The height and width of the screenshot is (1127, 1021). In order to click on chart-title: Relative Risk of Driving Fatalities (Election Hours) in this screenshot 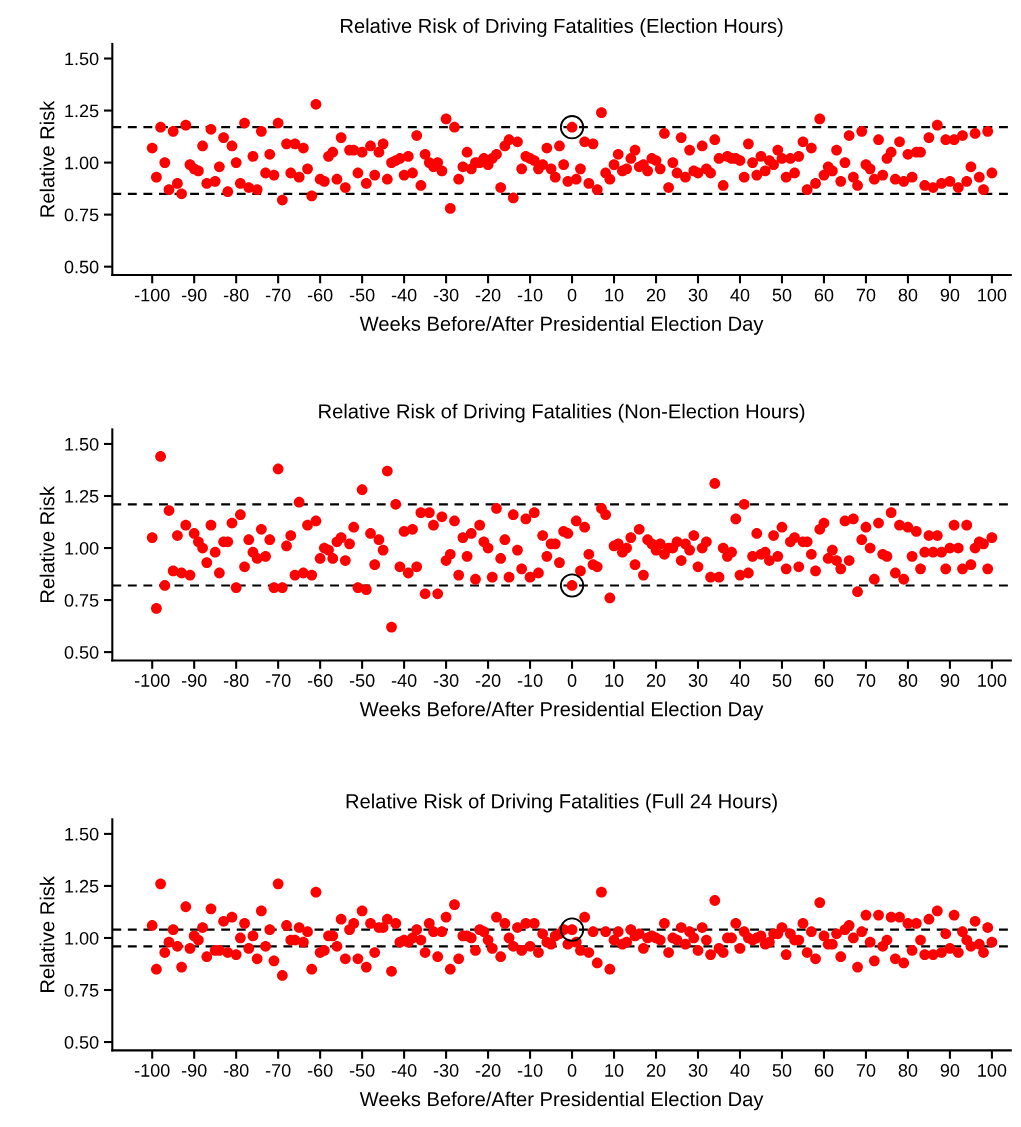, I will do `click(562, 28)`.